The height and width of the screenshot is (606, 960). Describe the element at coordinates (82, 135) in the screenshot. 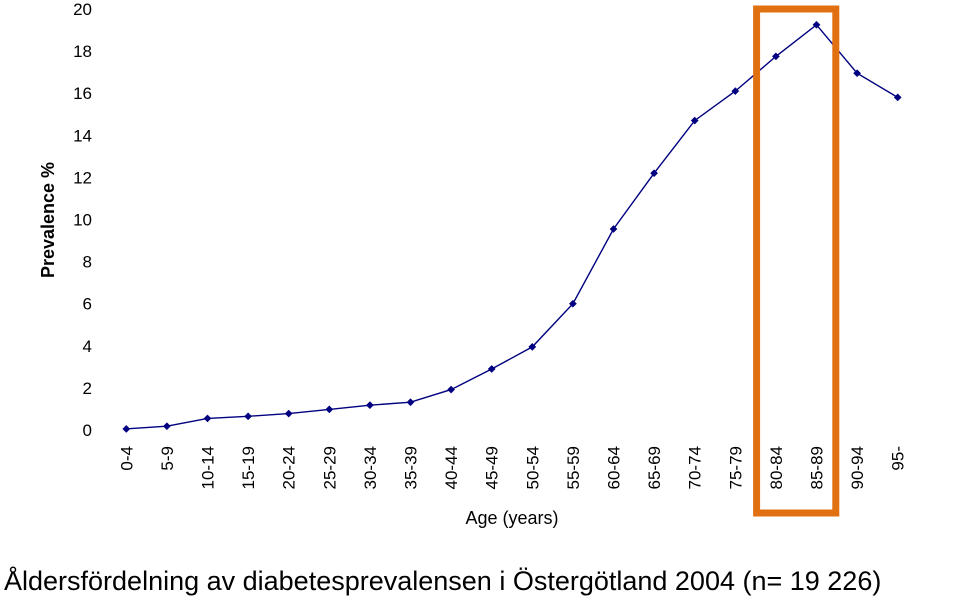

I see `y-tick-label: 14` at that location.